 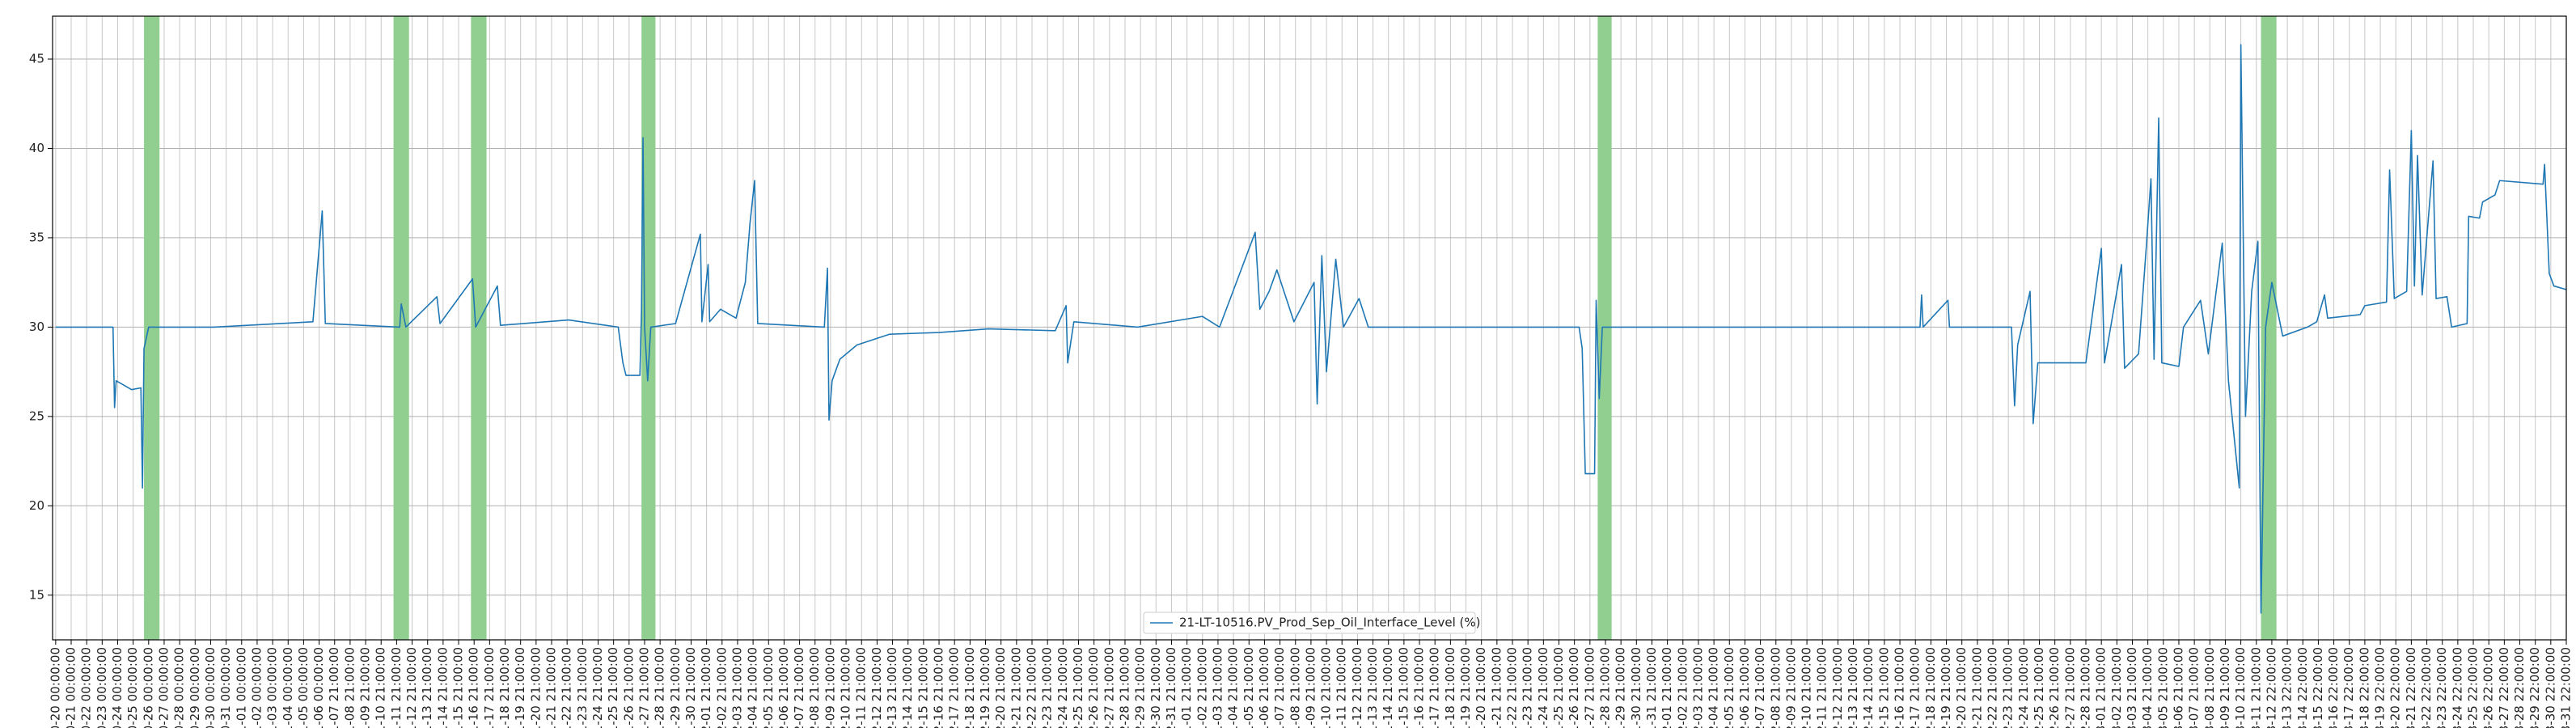 What do you see at coordinates (2364, 688) in the screenshot?
I see `x-tick-label: 3-18 22:00:00` at bounding box center [2364, 688].